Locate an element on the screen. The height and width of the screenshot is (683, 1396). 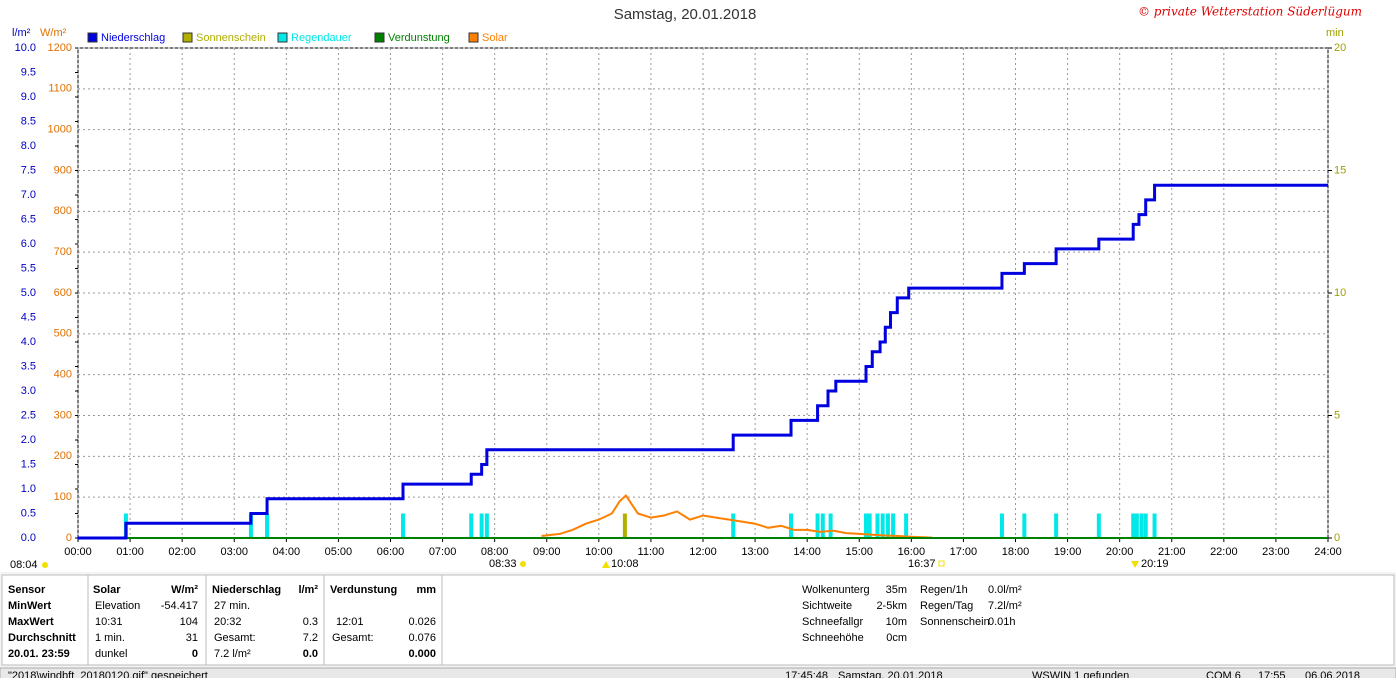
x-tick-label: 11:00 is located at coordinates (651, 552).